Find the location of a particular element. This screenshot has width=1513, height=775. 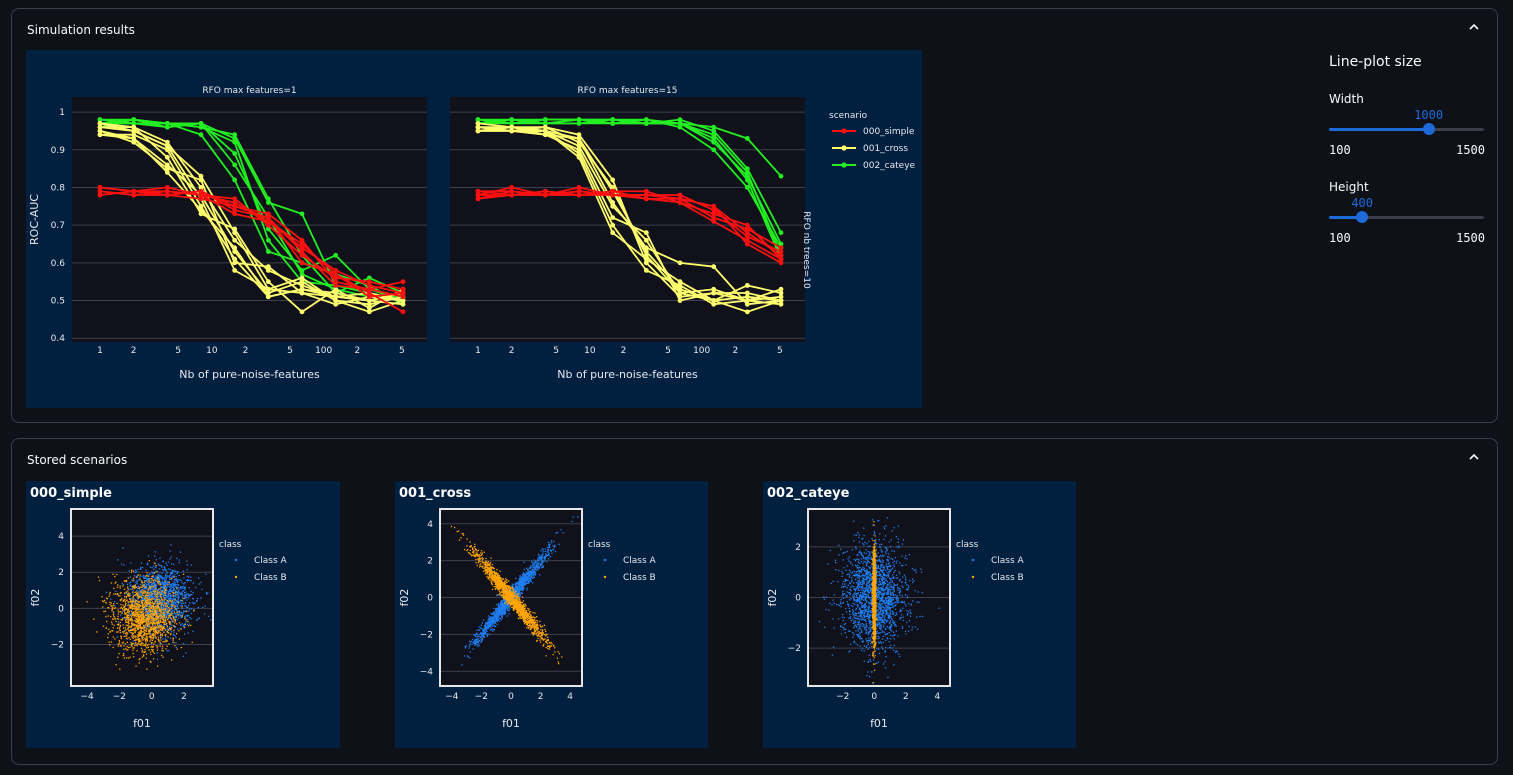

width-slider-track is located at coordinates (1406, 129).